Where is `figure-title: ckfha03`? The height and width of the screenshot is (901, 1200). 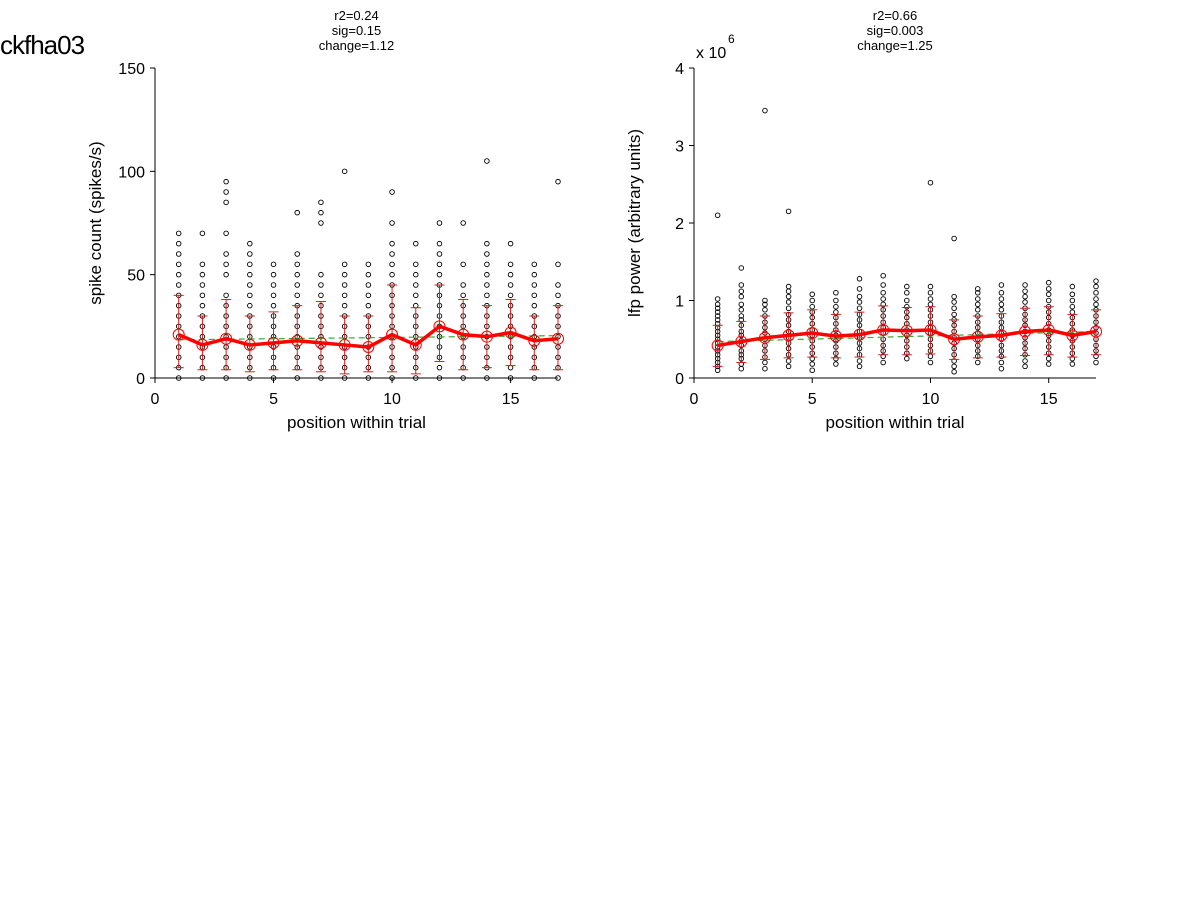 figure-title: ckfha03 is located at coordinates (42, 45).